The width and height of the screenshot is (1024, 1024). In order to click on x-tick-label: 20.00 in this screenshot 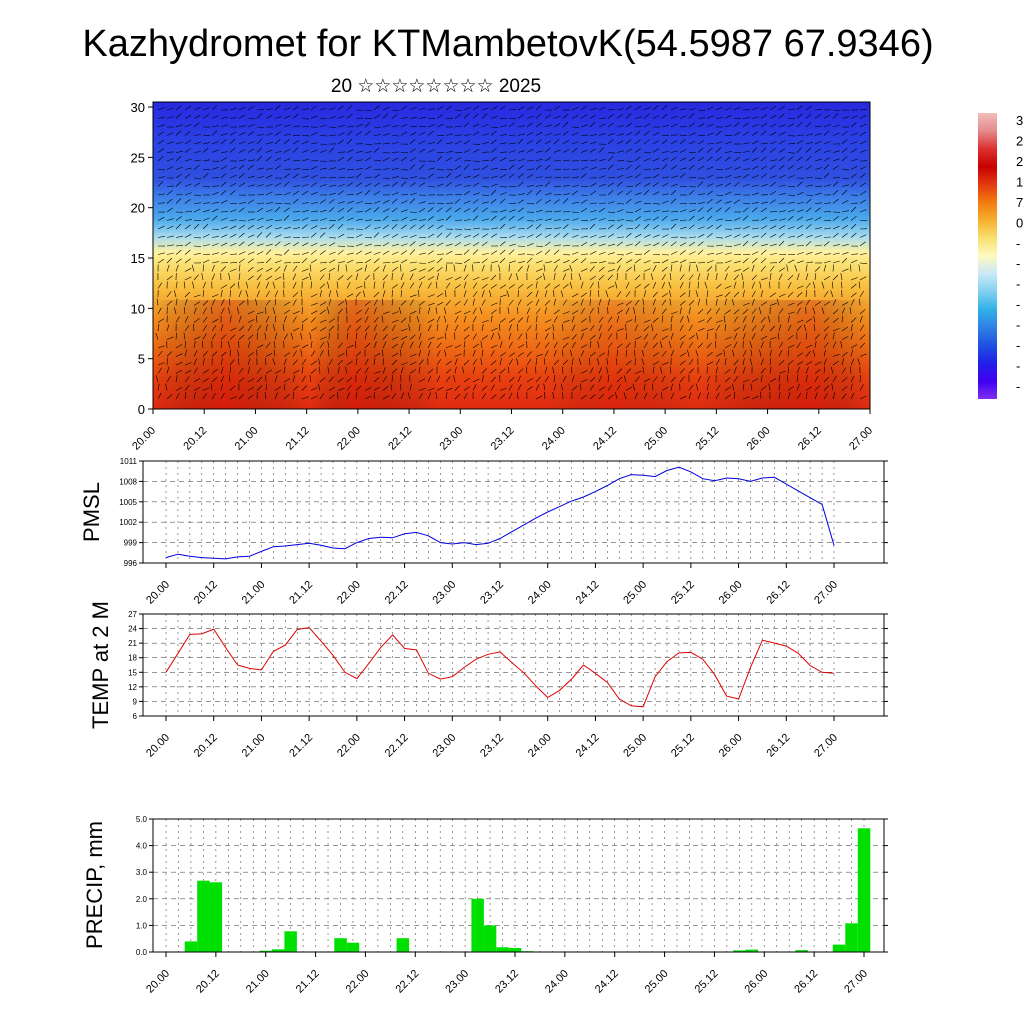, I will do `click(158, 982)`.